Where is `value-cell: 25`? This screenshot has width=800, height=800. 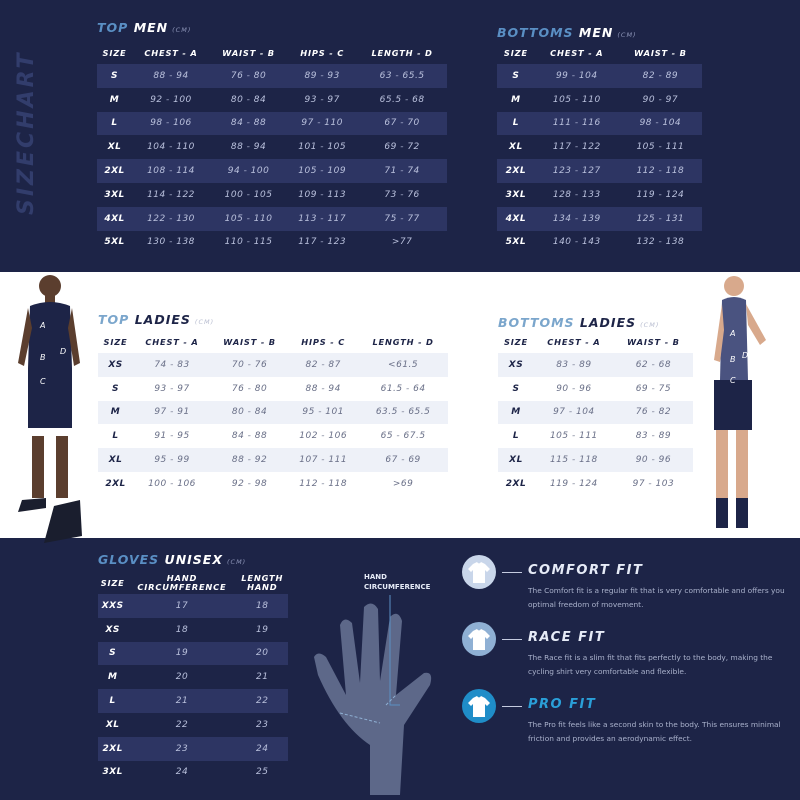
value-cell: 25 is located at coordinates (262, 772).